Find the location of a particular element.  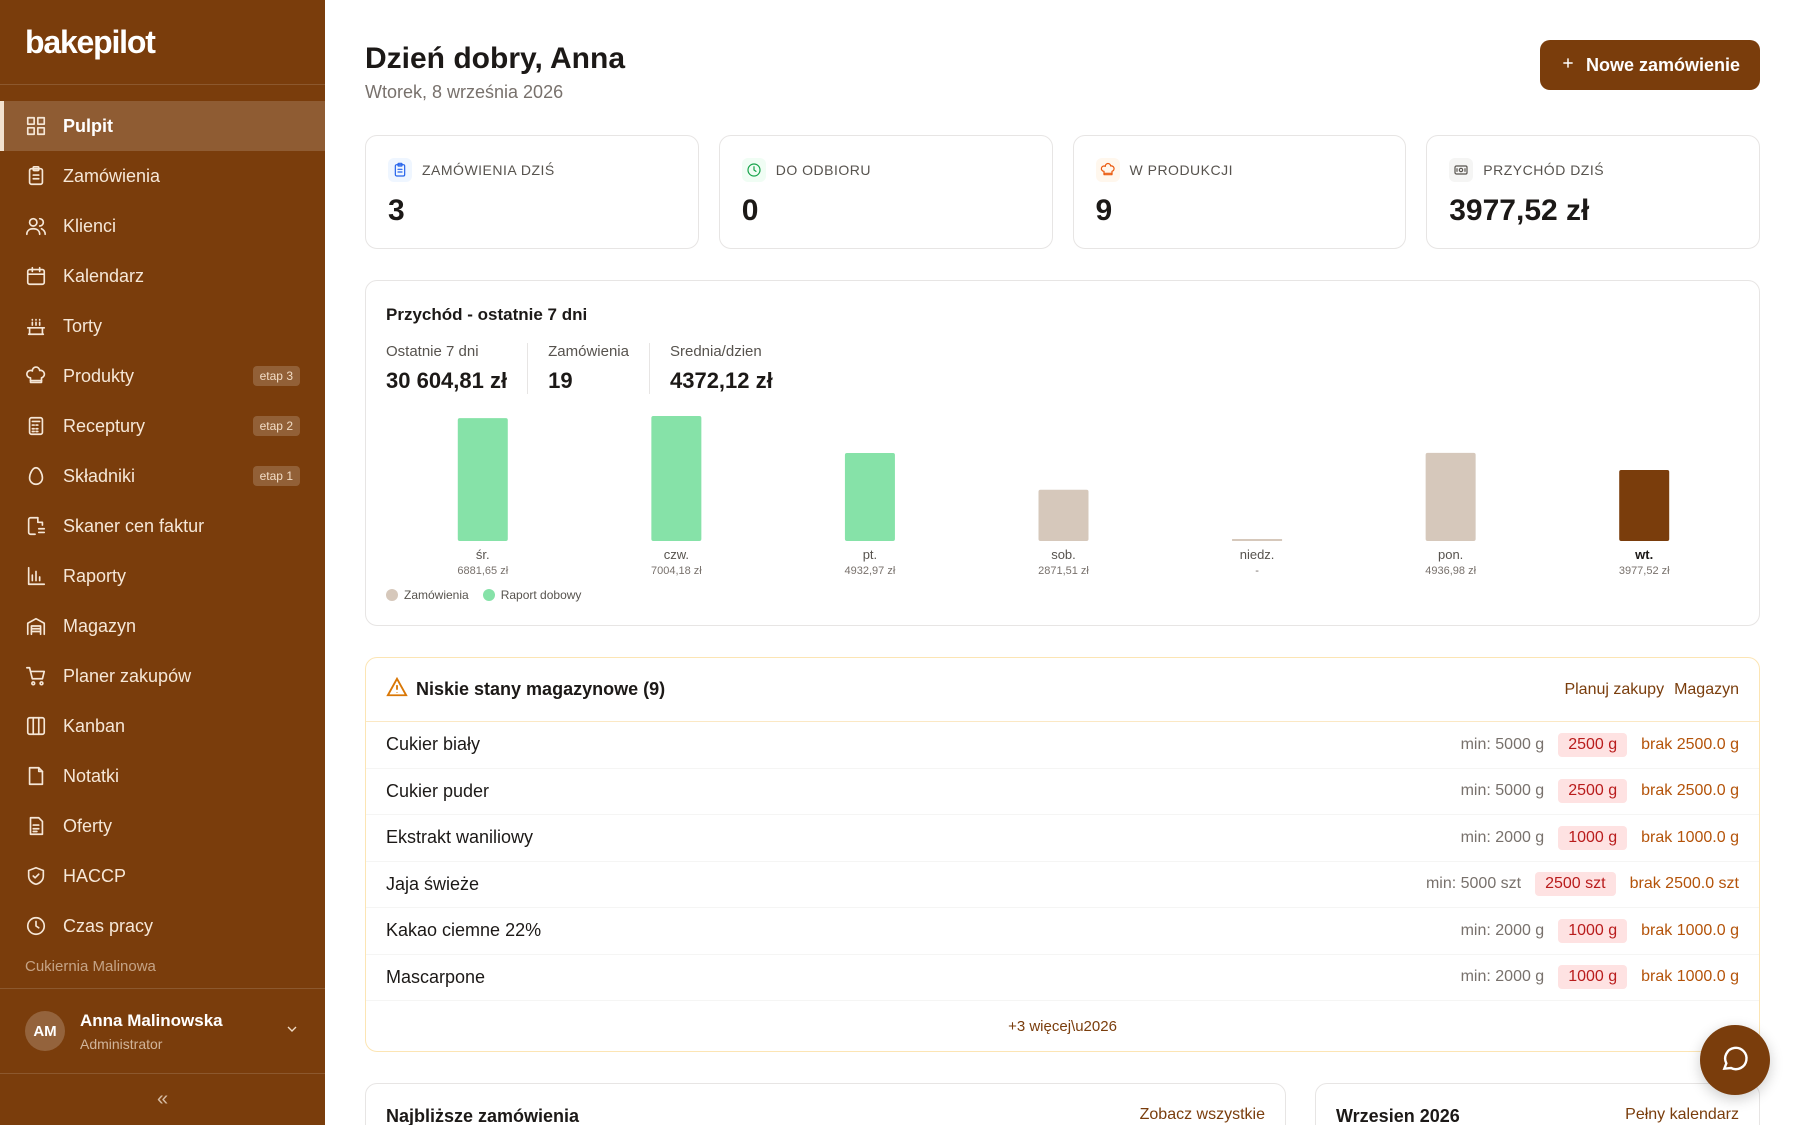

sidebar-item-produkty: Produkty etap 3 is located at coordinates (162, 376).